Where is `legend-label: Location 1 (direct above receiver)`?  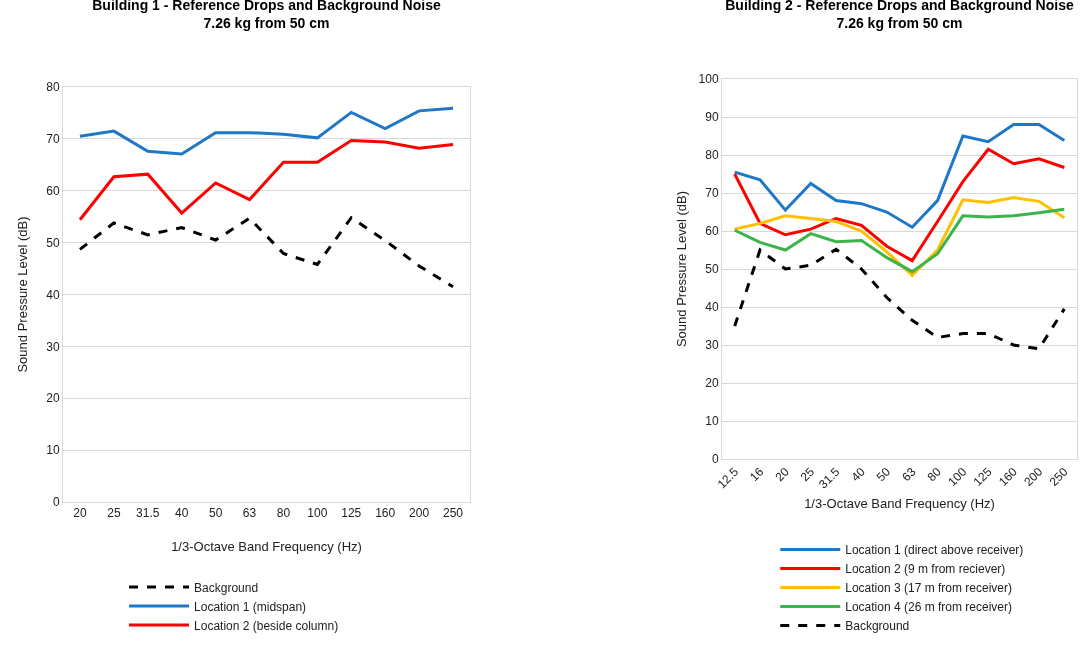
legend-label: Location 1 (direct above receiver) is located at coordinates (934, 550).